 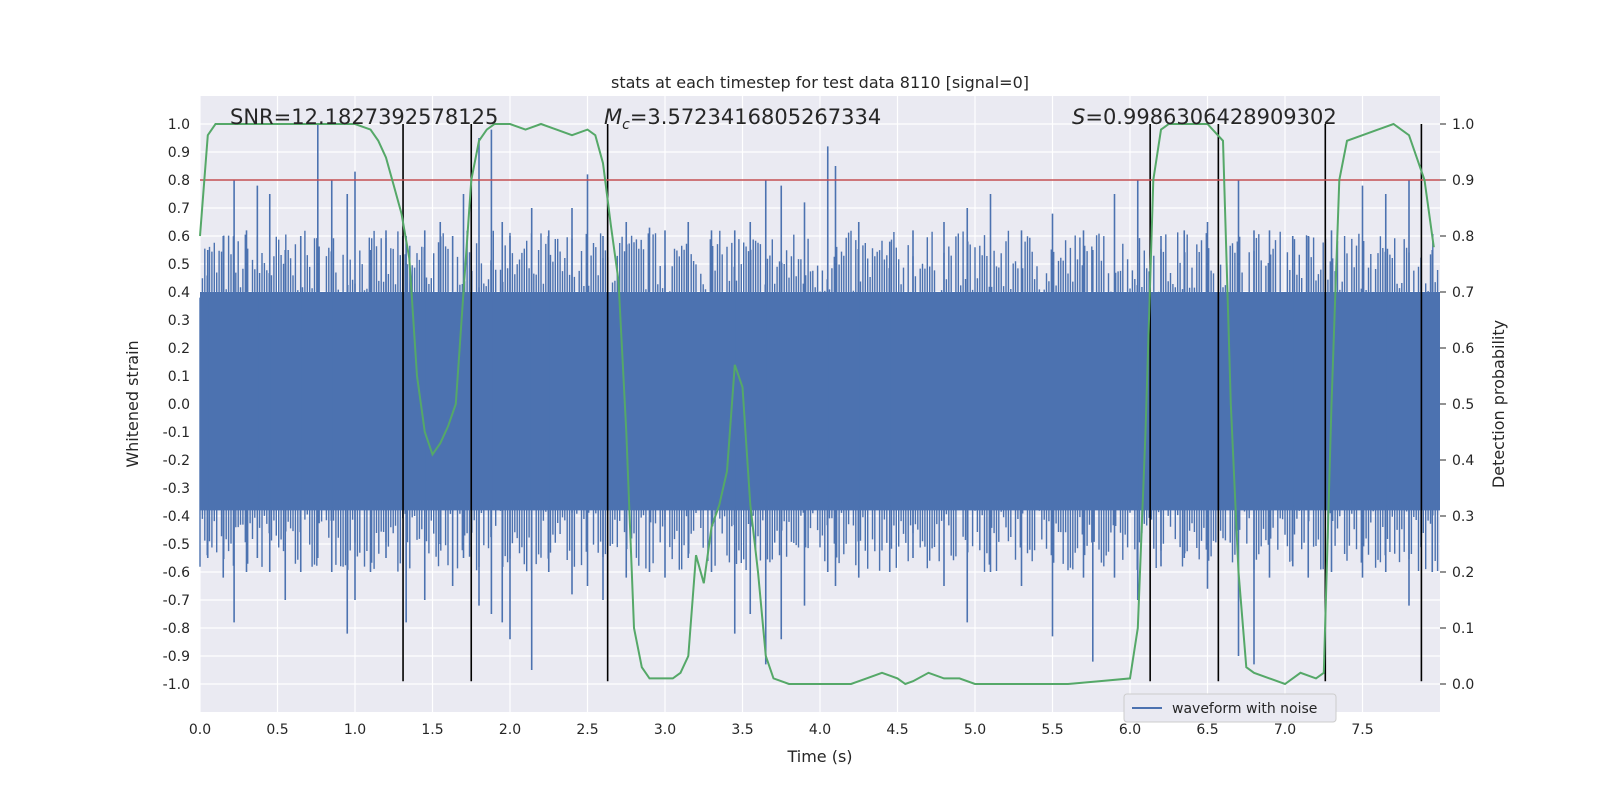 I want to click on chirp-mass-symbol: M, so click(x=613, y=117).